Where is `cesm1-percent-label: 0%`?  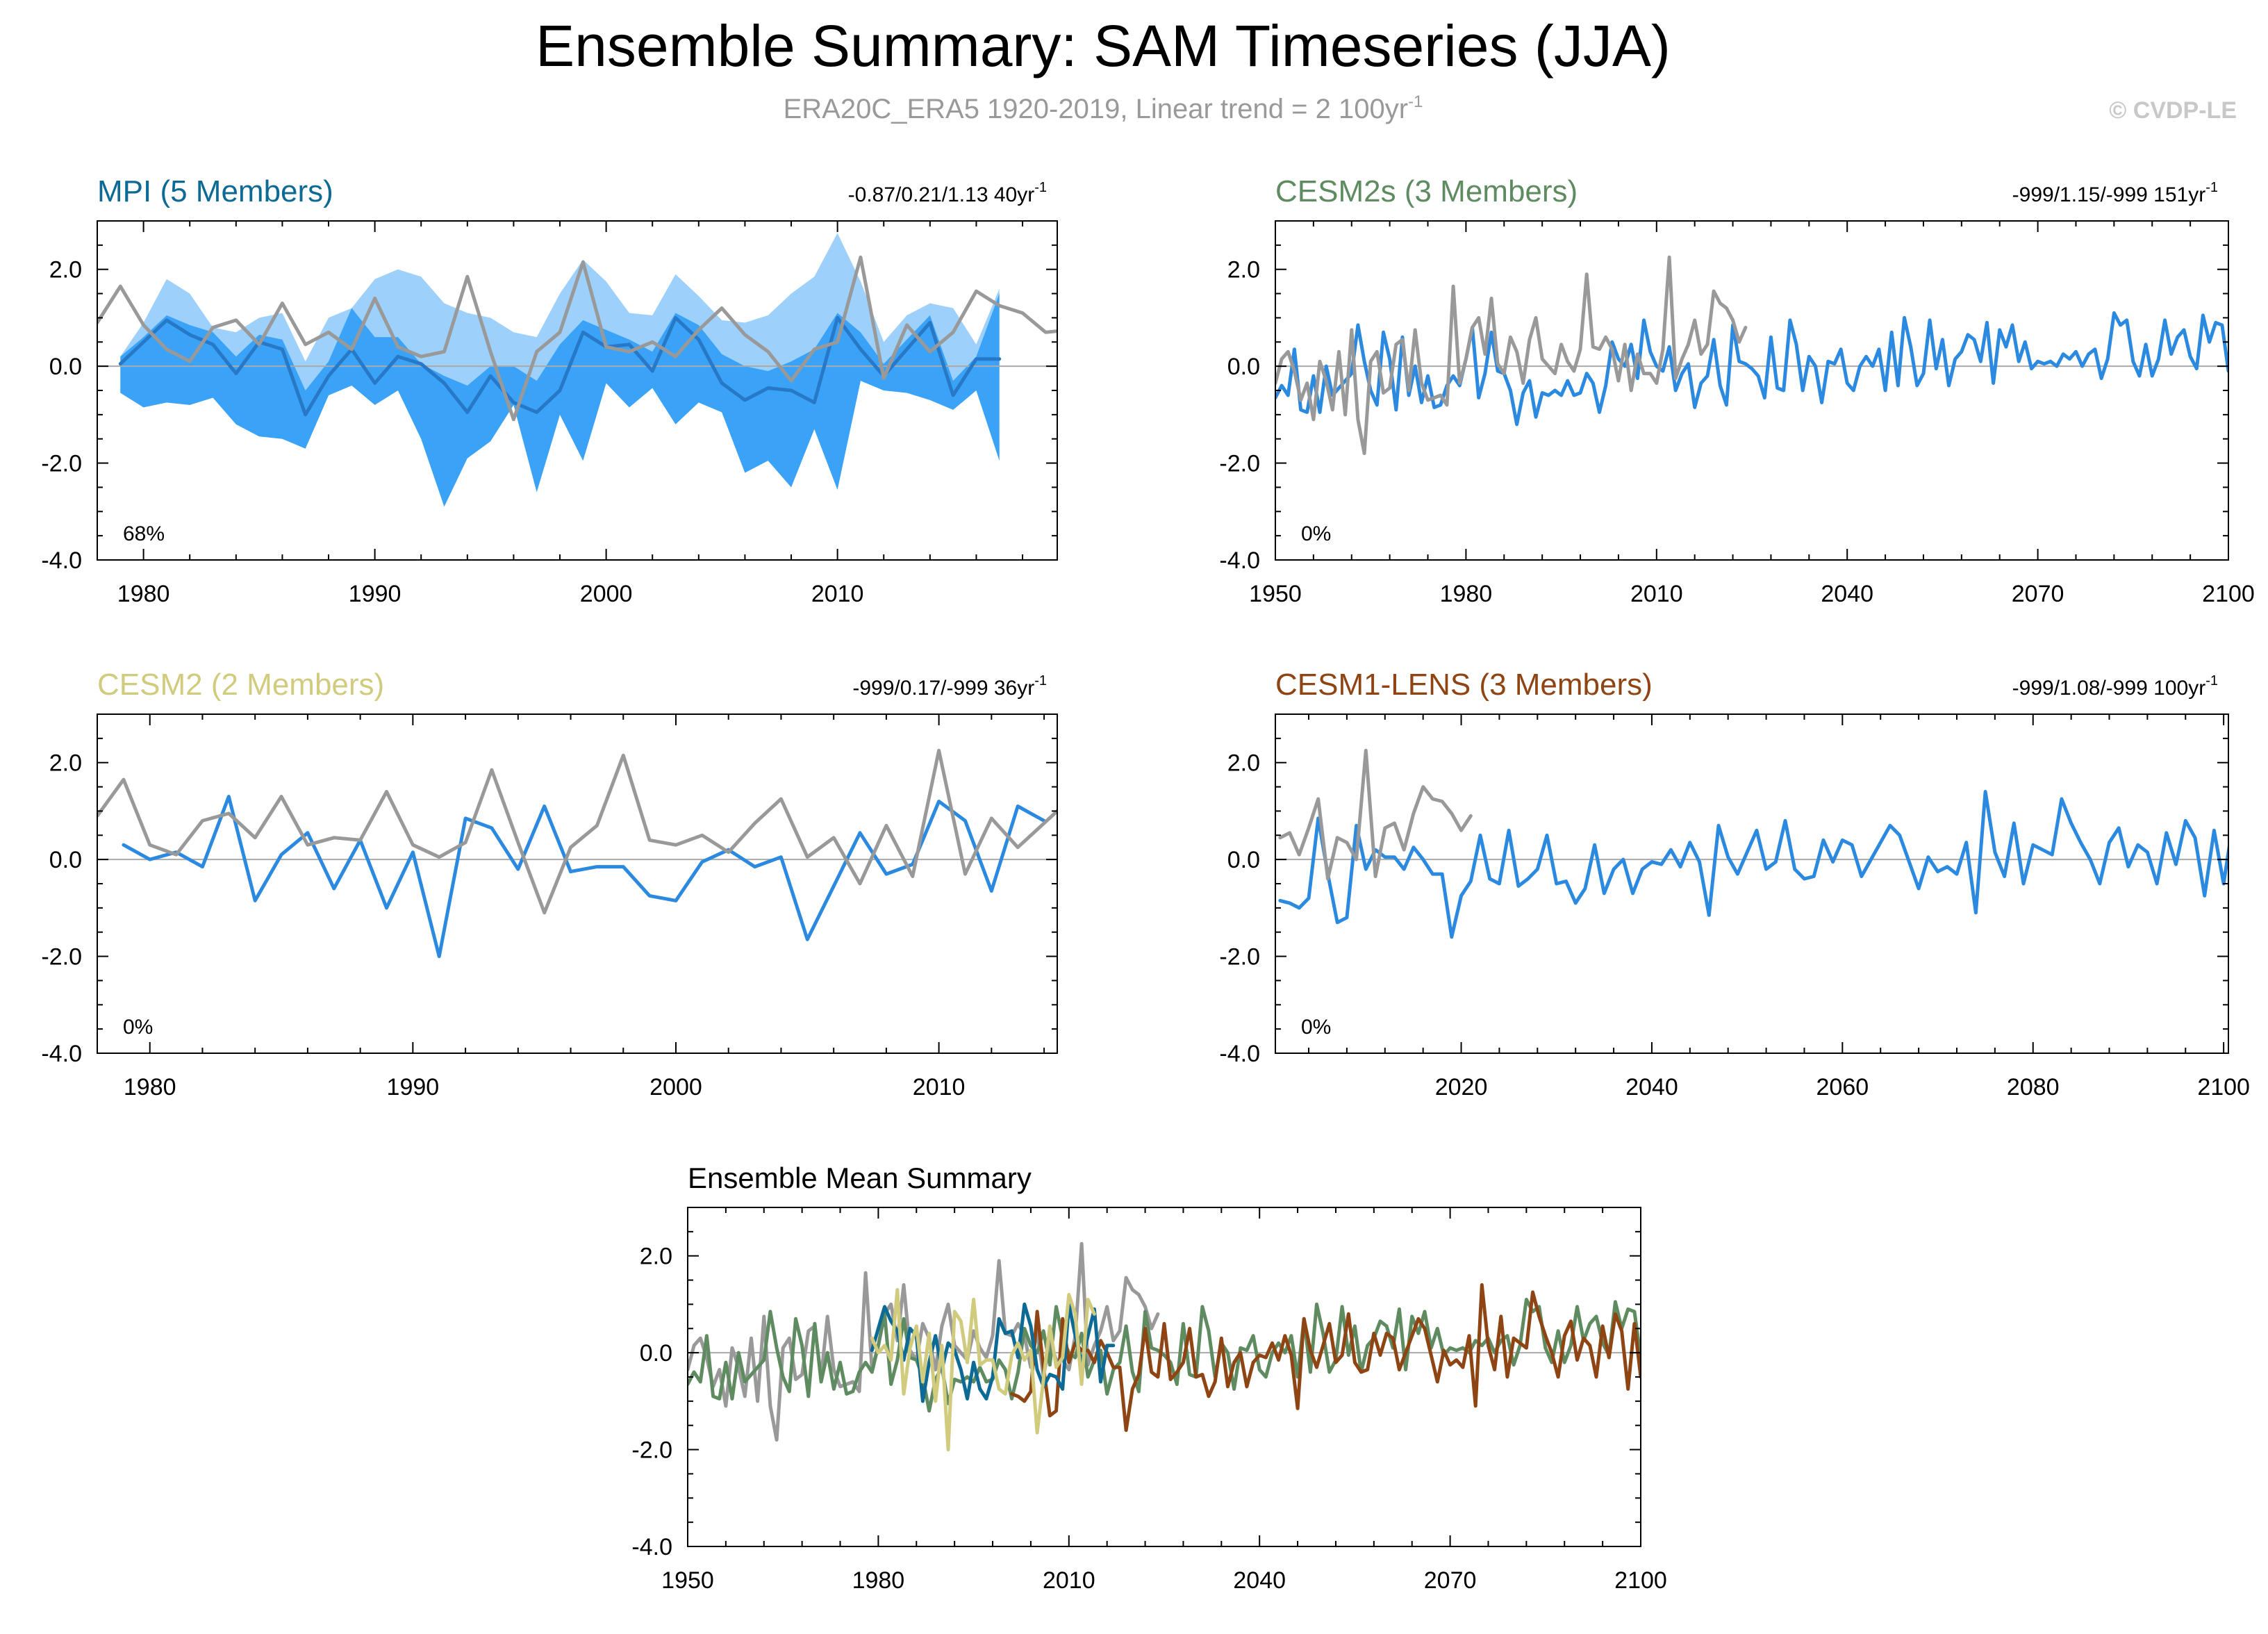 cesm1-percent-label: 0% is located at coordinates (1316, 1027).